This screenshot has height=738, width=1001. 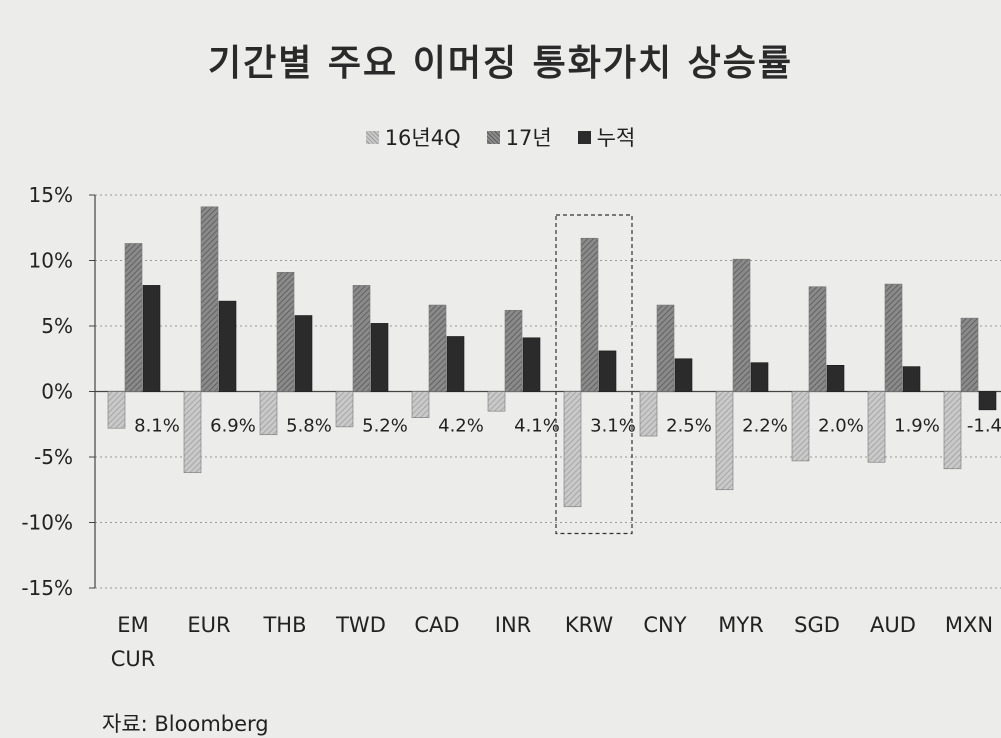 I want to click on legend-item-17: 17년, so click(x=519, y=137).